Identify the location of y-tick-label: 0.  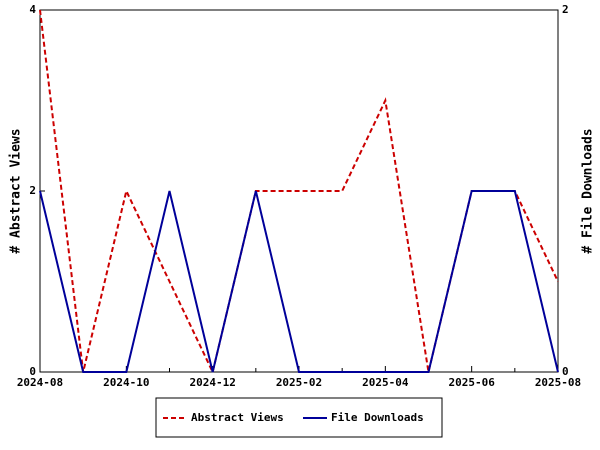
(32, 371).